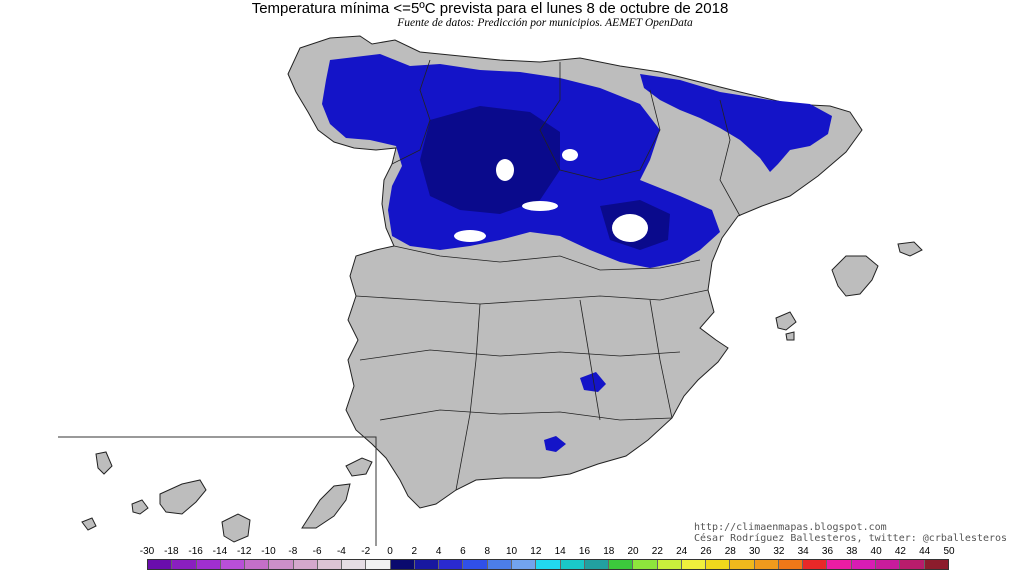 Image resolution: width=1024 pixels, height=576 pixels. What do you see at coordinates (147, 551) in the screenshot?
I see `legend-tick-label: -30` at bounding box center [147, 551].